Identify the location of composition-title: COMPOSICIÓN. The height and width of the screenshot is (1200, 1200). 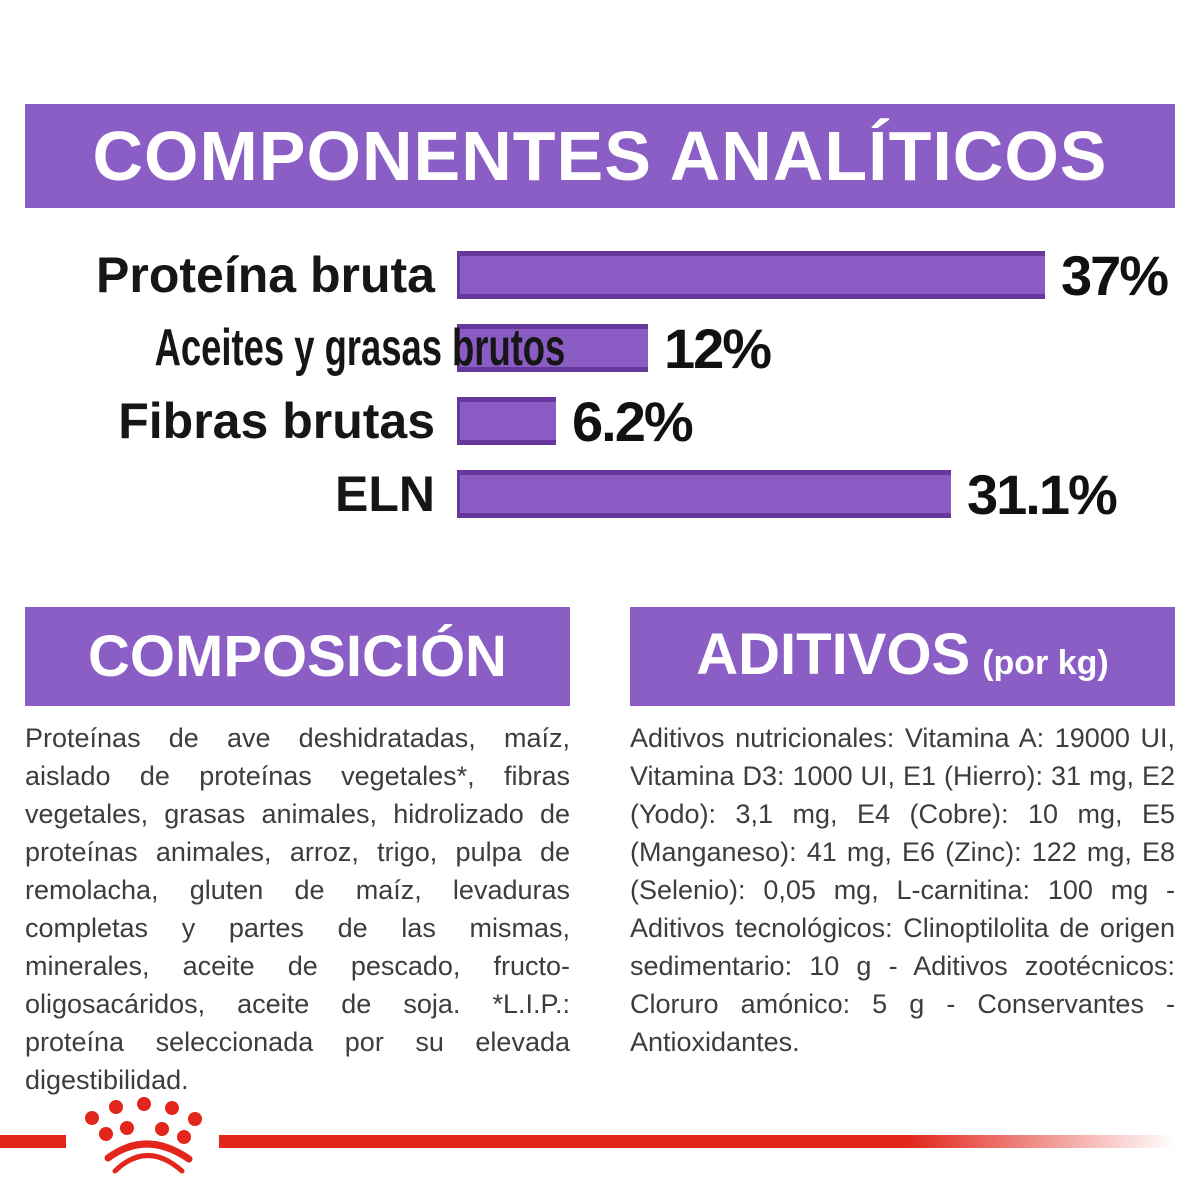
(297, 656).